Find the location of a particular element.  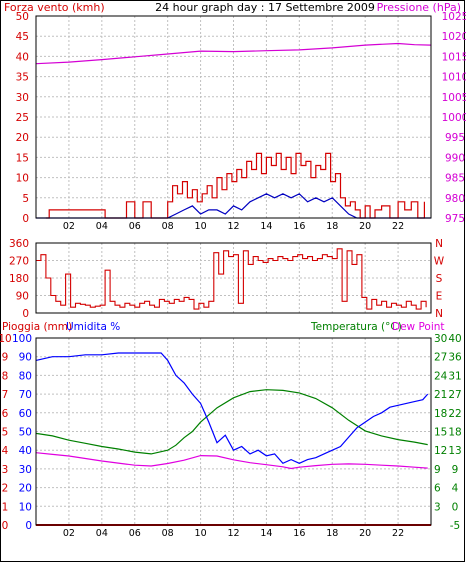

y-tick-label-pioggia: 5 is located at coordinates (5, 433).